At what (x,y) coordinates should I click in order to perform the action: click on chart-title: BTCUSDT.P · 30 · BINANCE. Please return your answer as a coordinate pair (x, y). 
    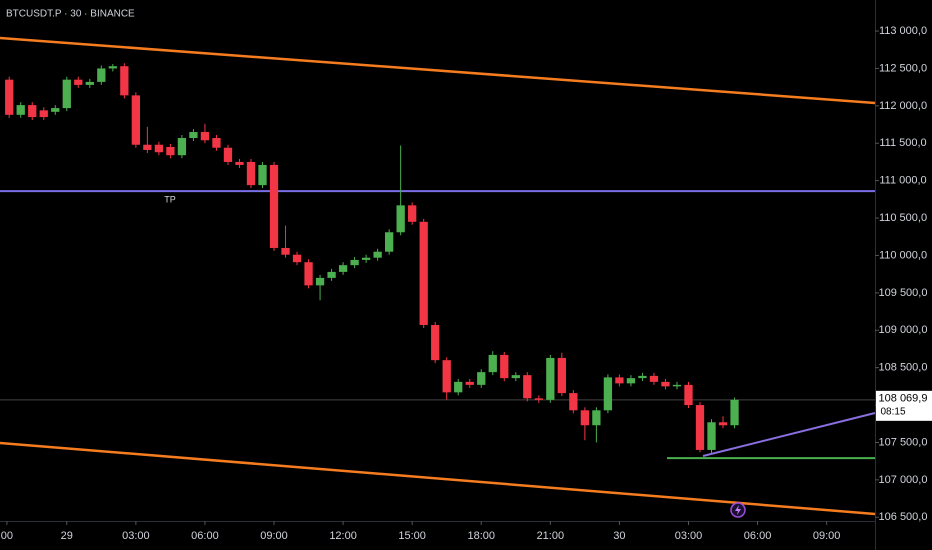
    Looking at the image, I should click on (70, 14).